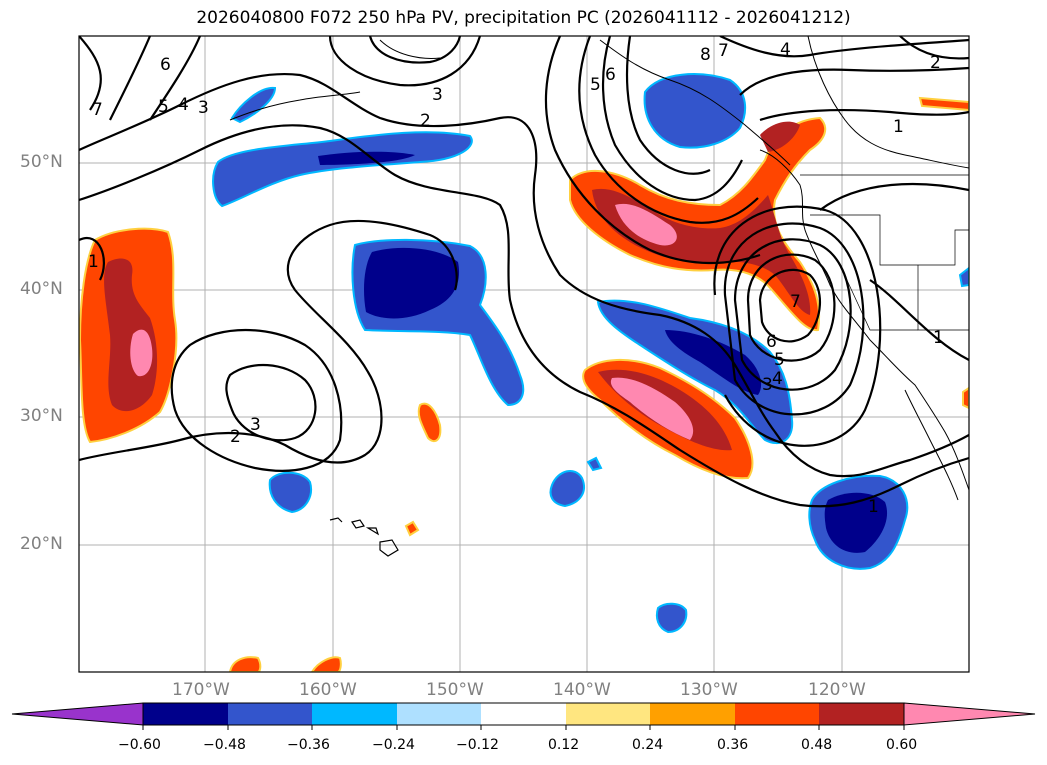  What do you see at coordinates (412, 283) in the screenshot?
I see `neg-region-central-core` at bounding box center [412, 283].